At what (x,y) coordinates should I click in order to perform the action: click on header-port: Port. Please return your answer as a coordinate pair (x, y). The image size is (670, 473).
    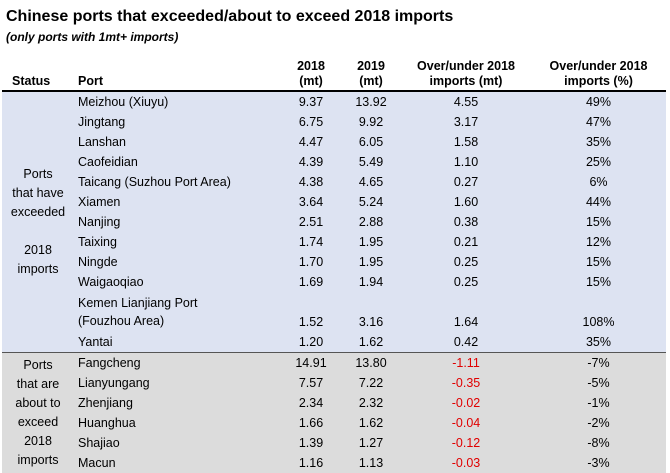
    Looking at the image, I should click on (177, 74).